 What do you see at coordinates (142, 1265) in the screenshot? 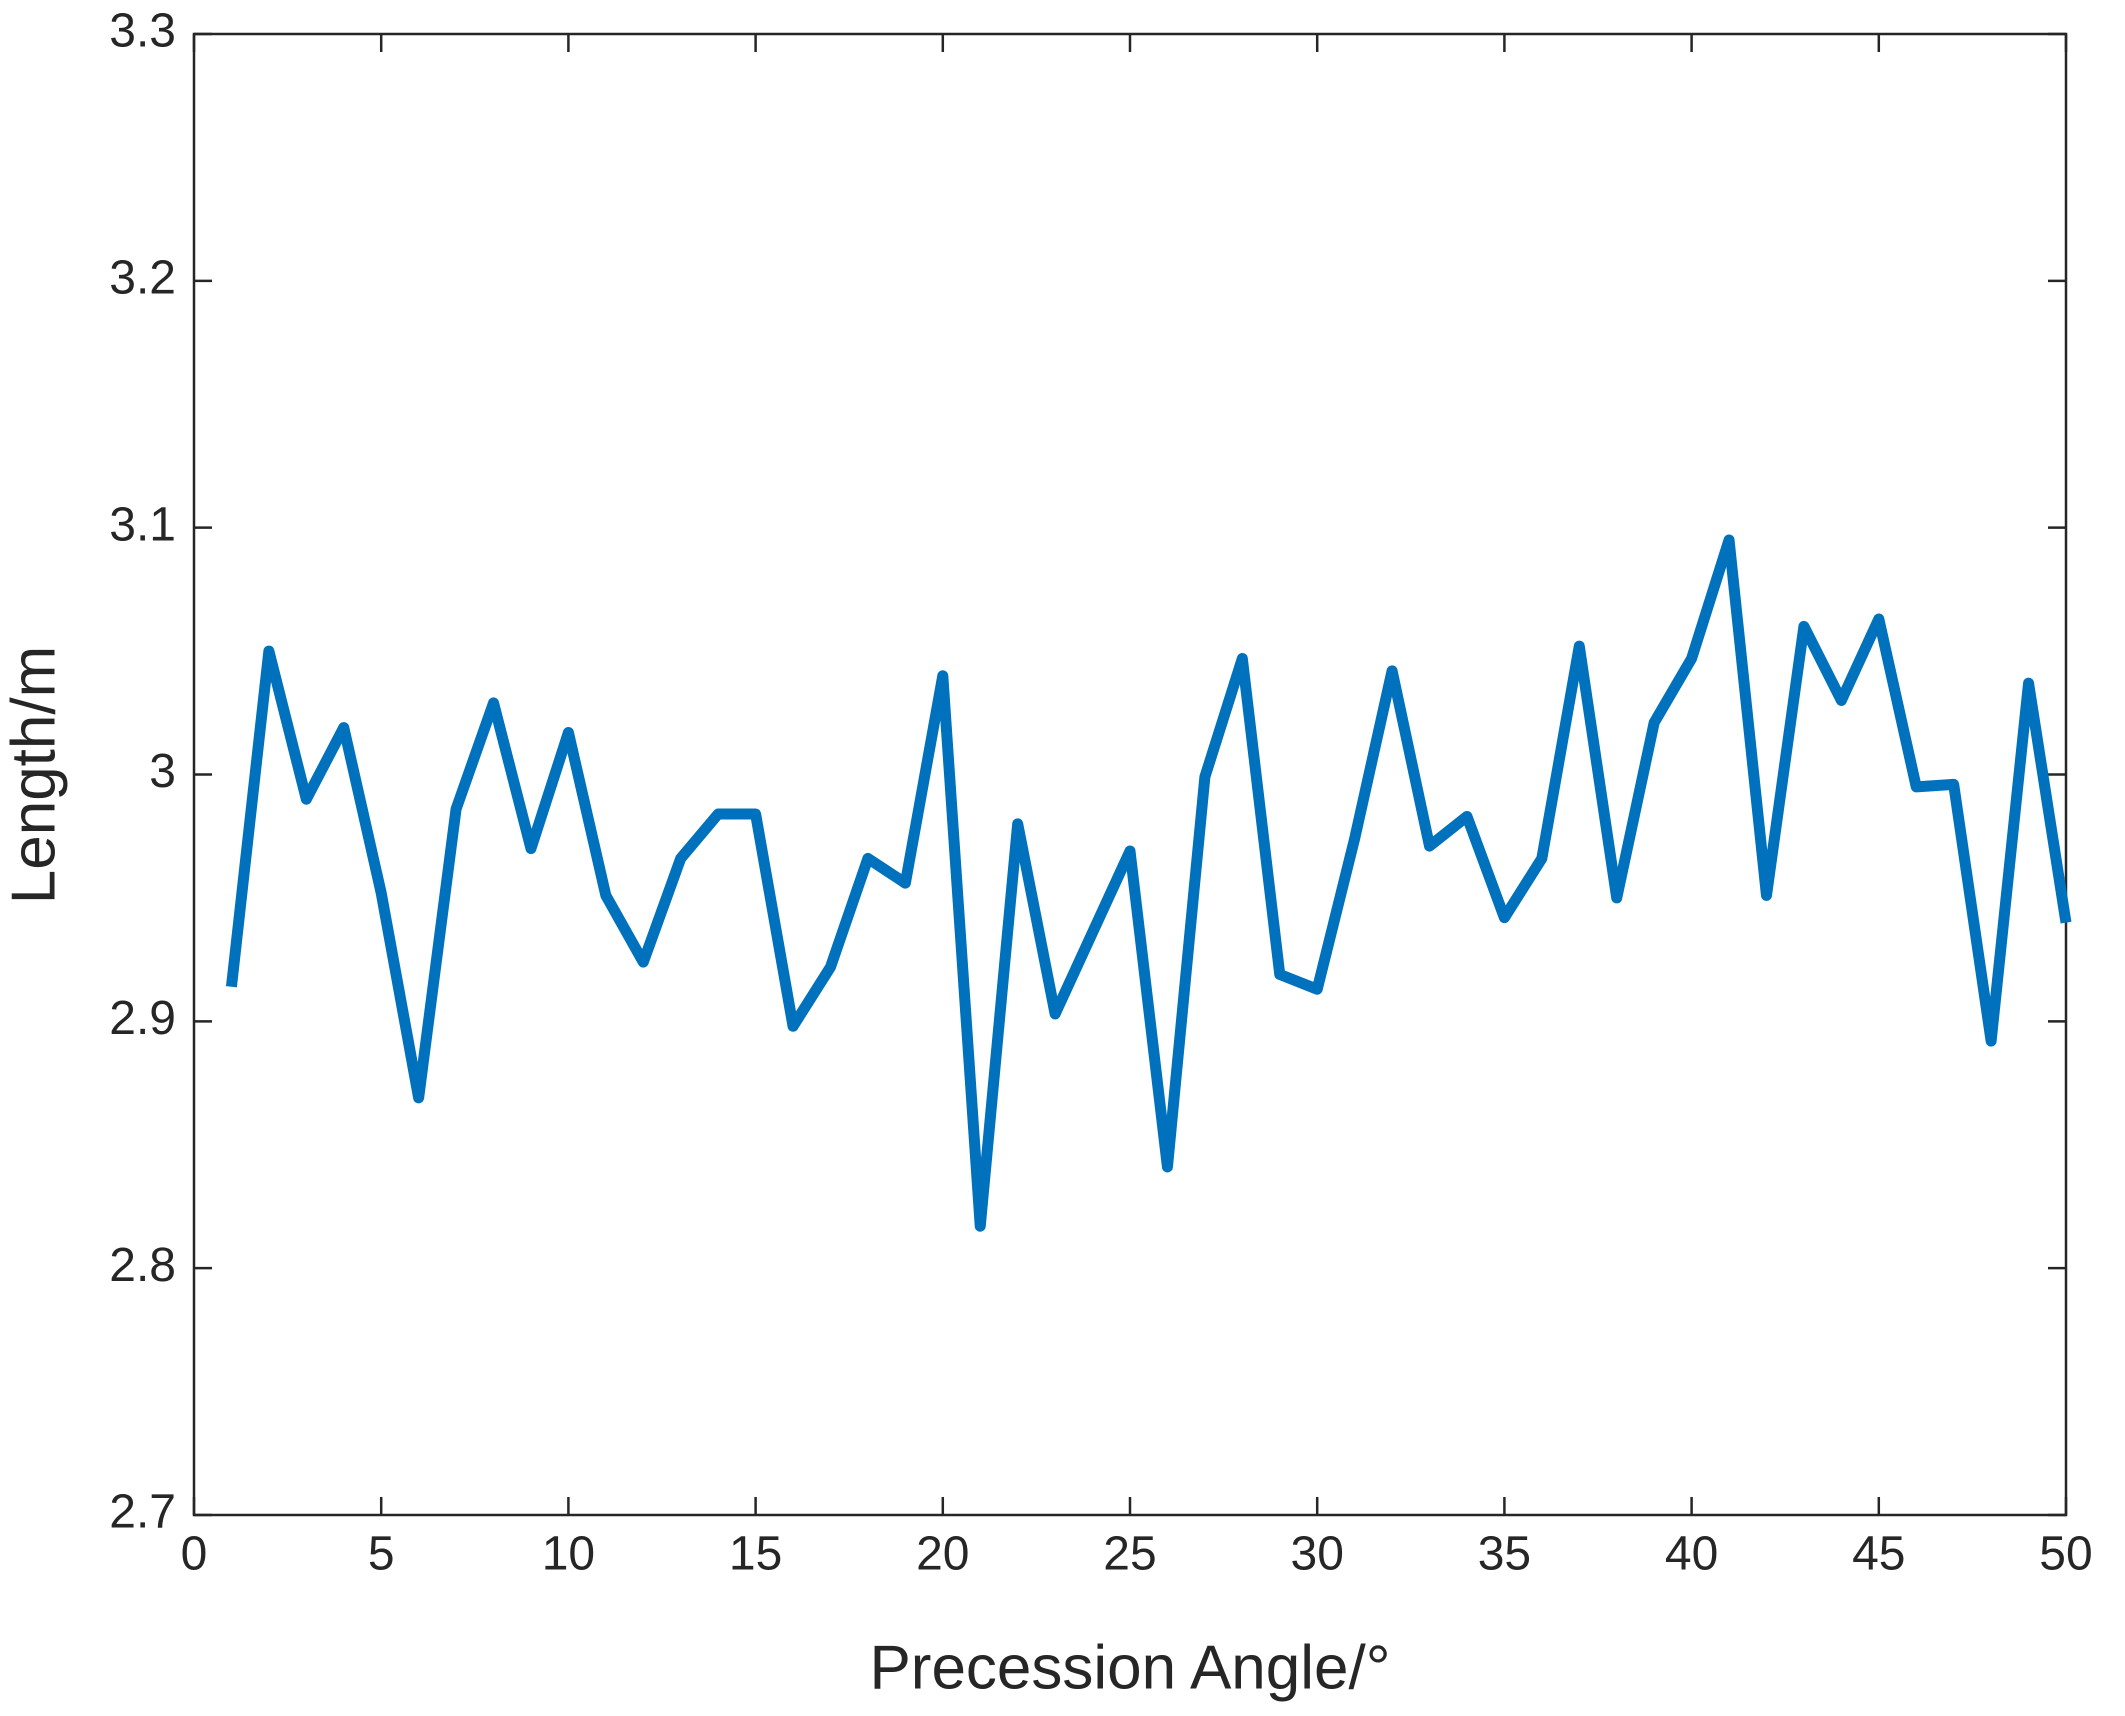
I see `y-tick-label: 2.8` at bounding box center [142, 1265].